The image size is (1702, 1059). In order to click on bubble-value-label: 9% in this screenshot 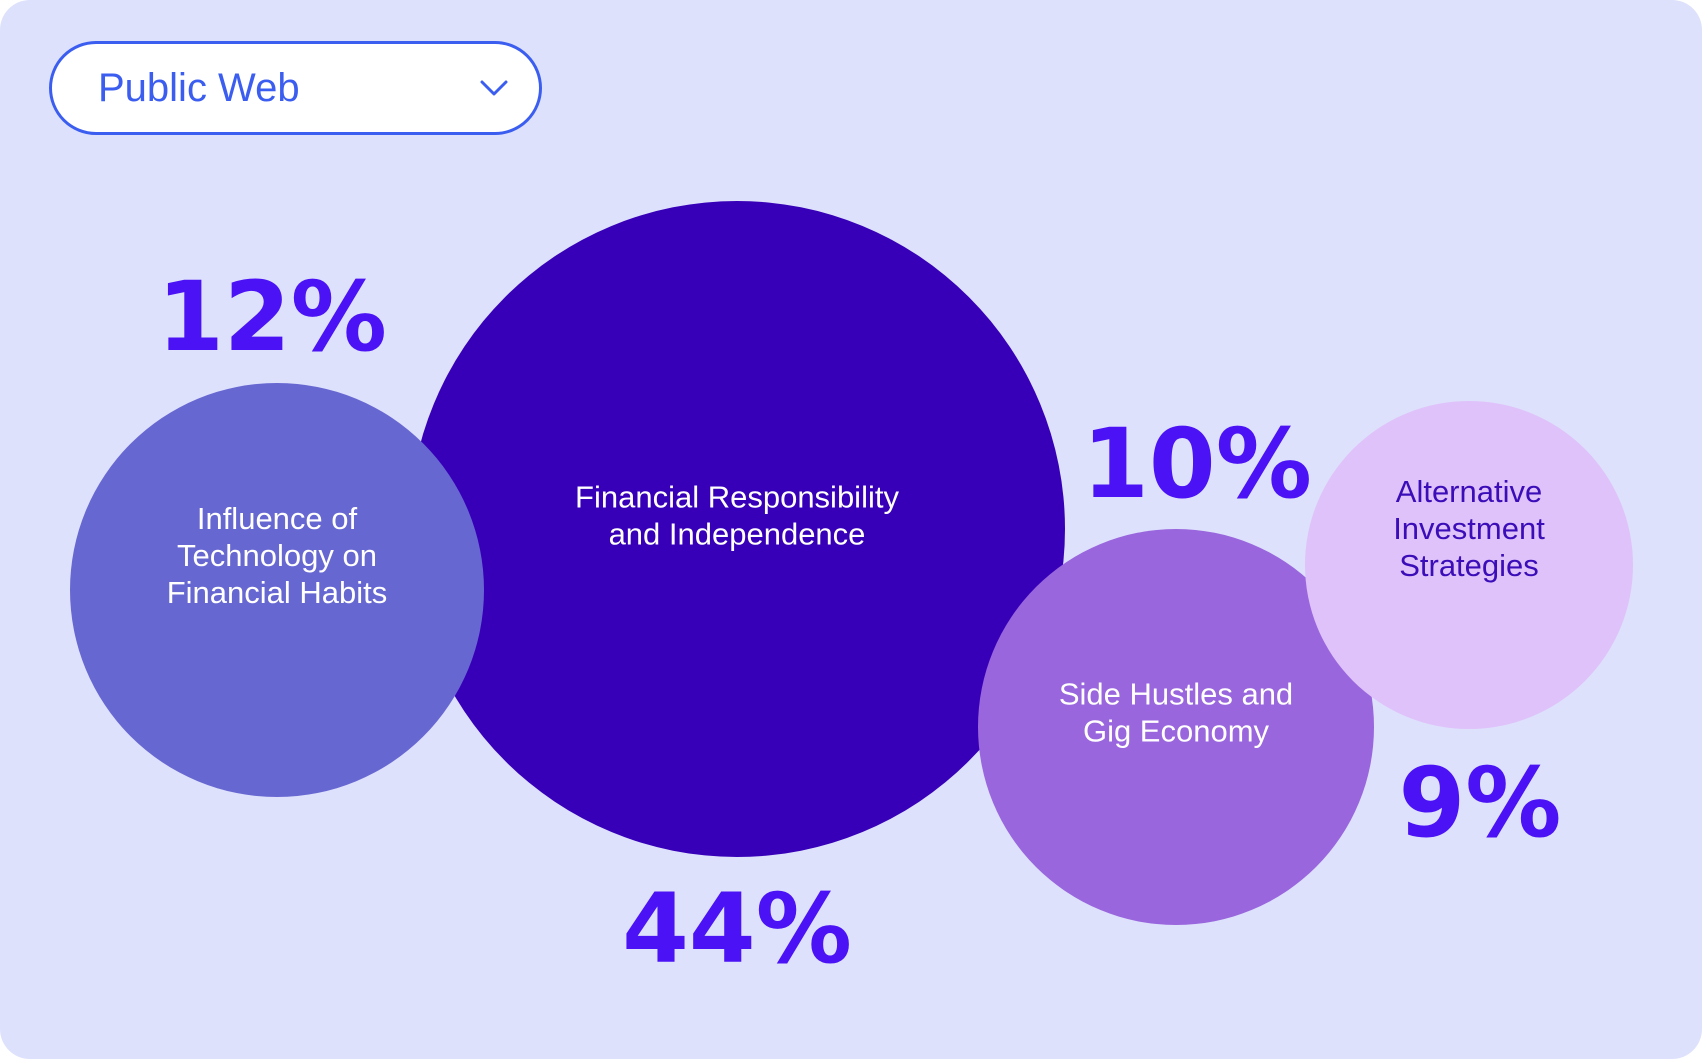, I will do `click(1480, 803)`.